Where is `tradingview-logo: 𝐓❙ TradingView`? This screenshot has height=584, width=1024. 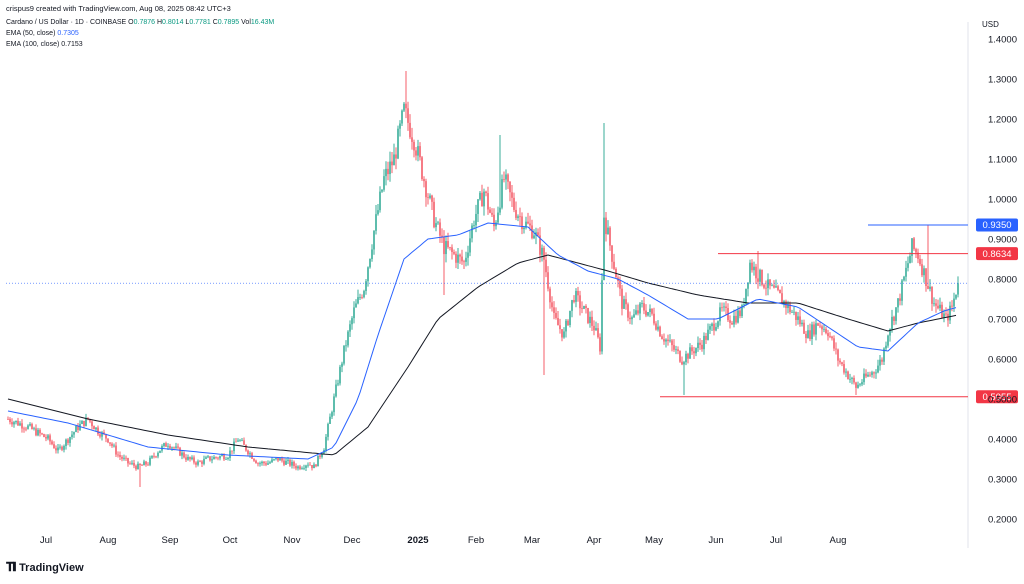 tradingview-logo: 𝐓❙ TradingView is located at coordinates (45, 567).